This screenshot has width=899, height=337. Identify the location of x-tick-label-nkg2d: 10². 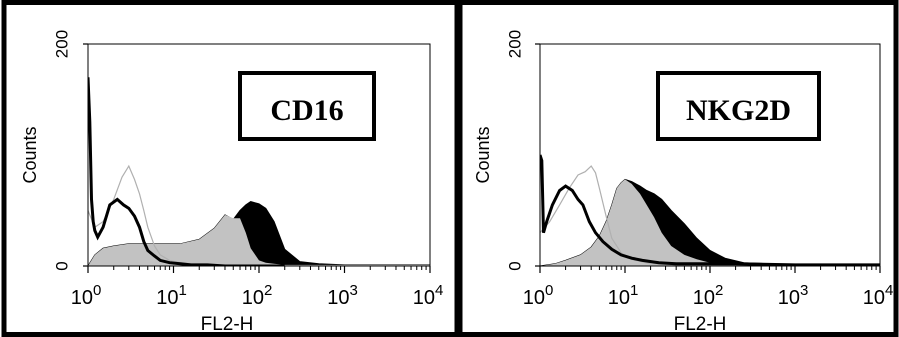
(708, 295).